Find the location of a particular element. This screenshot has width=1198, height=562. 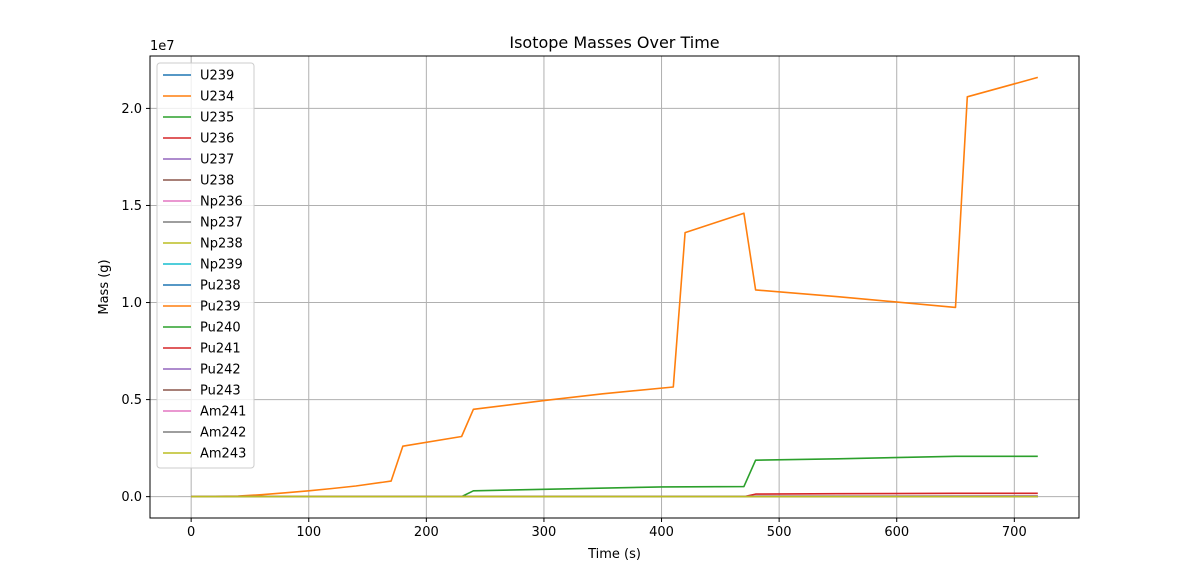

chart-title: Isotope Masses Over Time is located at coordinates (614, 42).